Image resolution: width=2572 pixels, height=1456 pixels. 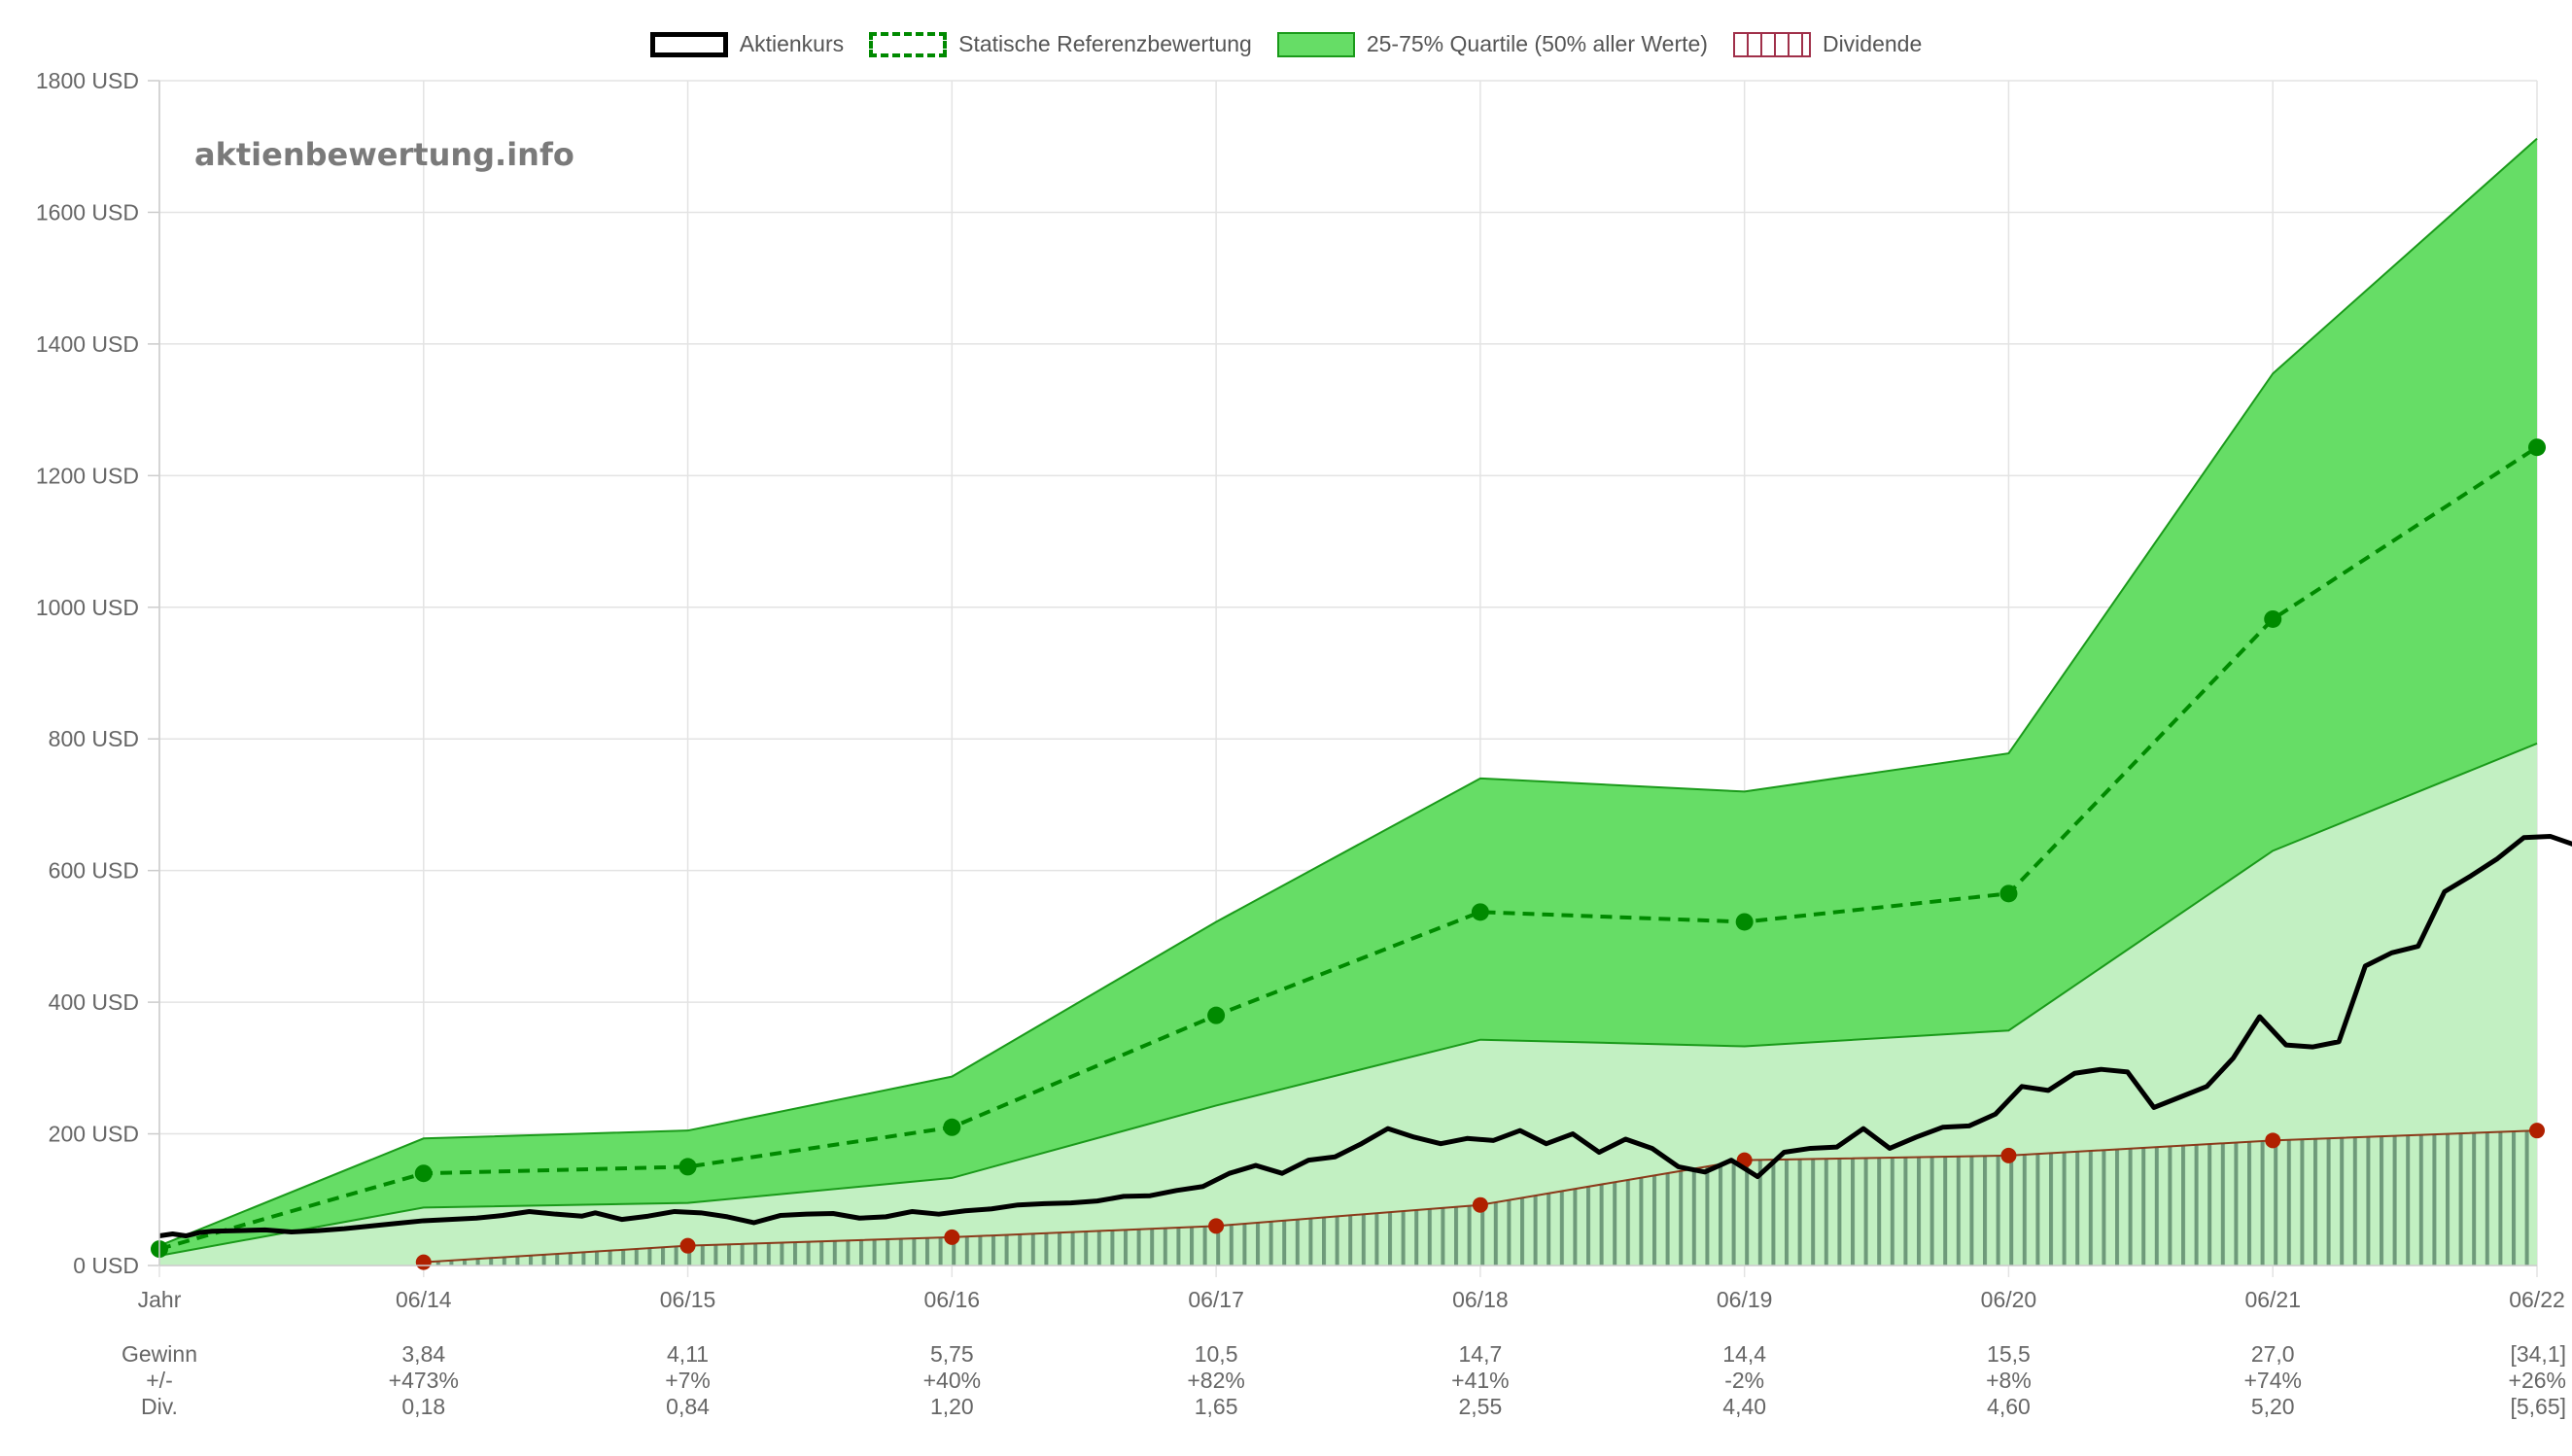 What do you see at coordinates (1771, 44) in the screenshot?
I see `legend-dividend-swatch` at bounding box center [1771, 44].